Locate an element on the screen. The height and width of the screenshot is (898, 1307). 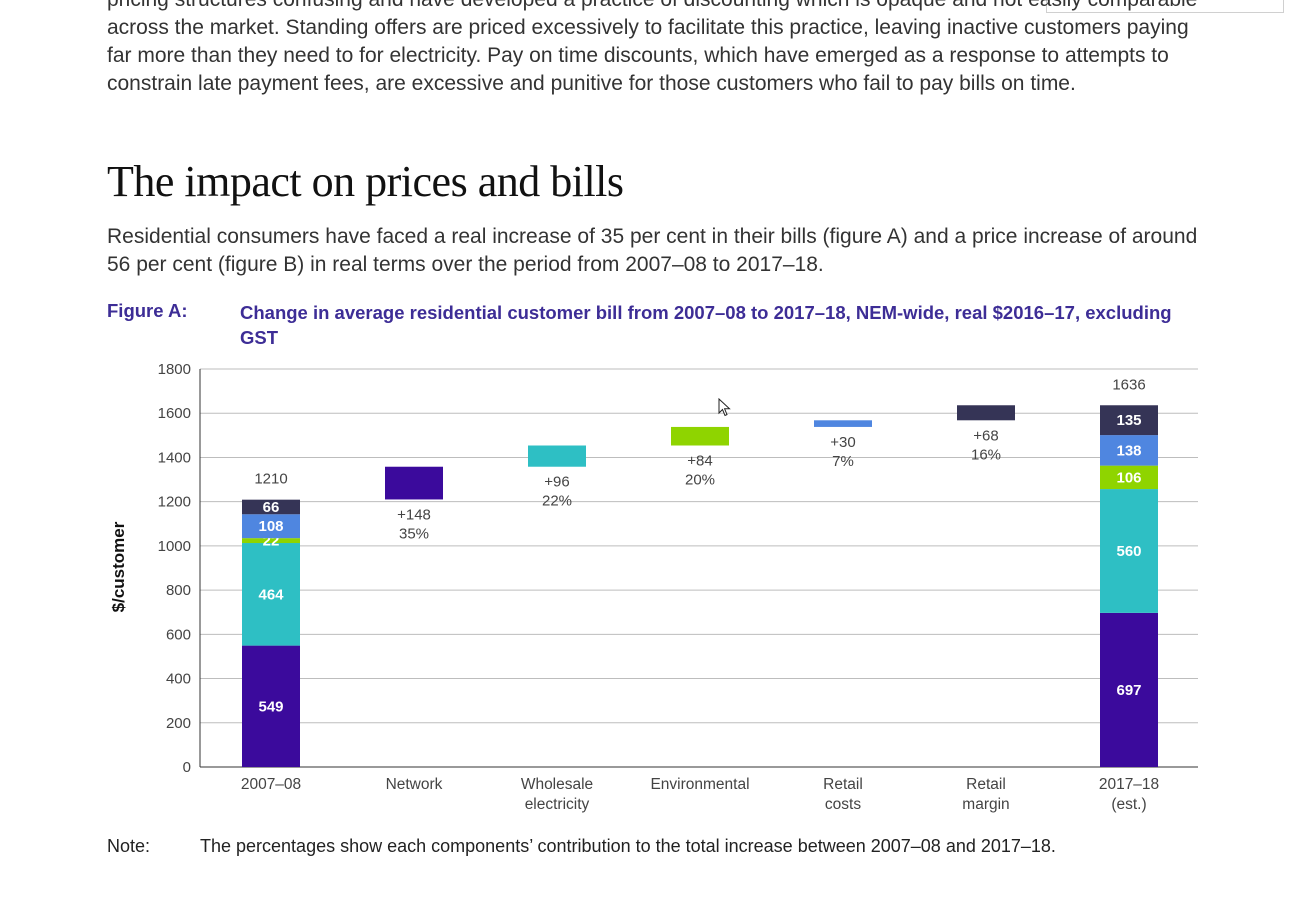
x-tick-label: Wholesale is located at coordinates (557, 784).